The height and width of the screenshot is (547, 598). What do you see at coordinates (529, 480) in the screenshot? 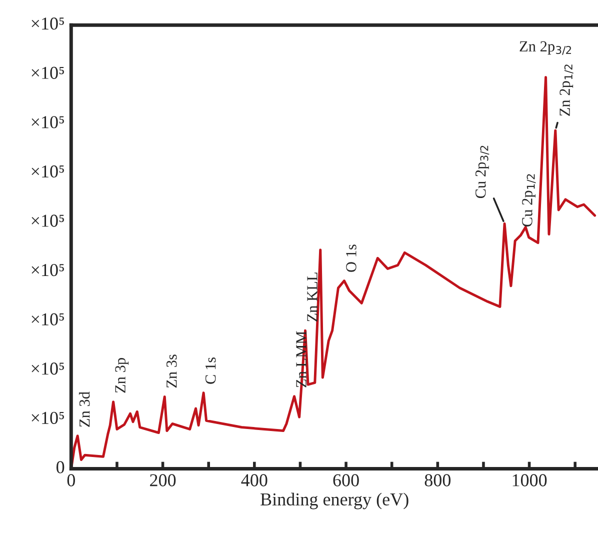
I see `x-tick-label: 1000` at bounding box center [529, 480].